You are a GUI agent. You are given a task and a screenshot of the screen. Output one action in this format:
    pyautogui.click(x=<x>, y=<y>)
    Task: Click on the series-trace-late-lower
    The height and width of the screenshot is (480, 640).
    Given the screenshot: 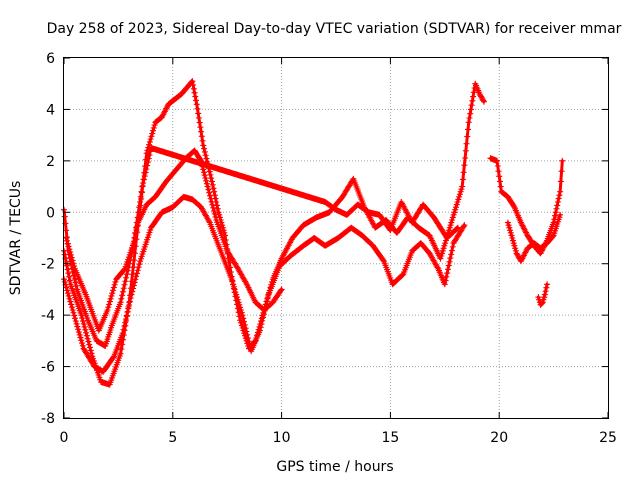 What is the action you would take?
    pyautogui.click(x=534, y=238)
    